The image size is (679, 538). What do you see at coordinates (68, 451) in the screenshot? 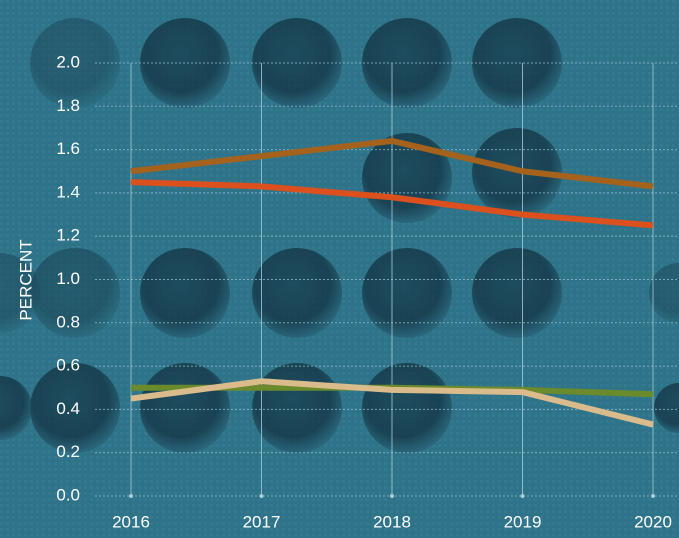
I see `y-tick-label: 0.2` at bounding box center [68, 451].